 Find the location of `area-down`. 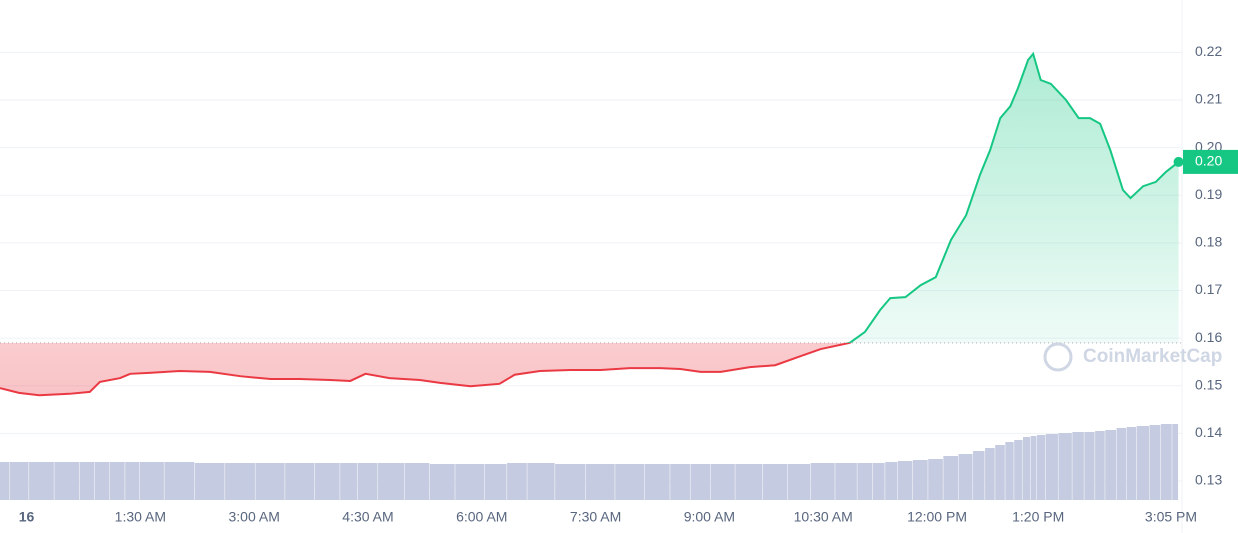

area-down is located at coordinates (425, 369).